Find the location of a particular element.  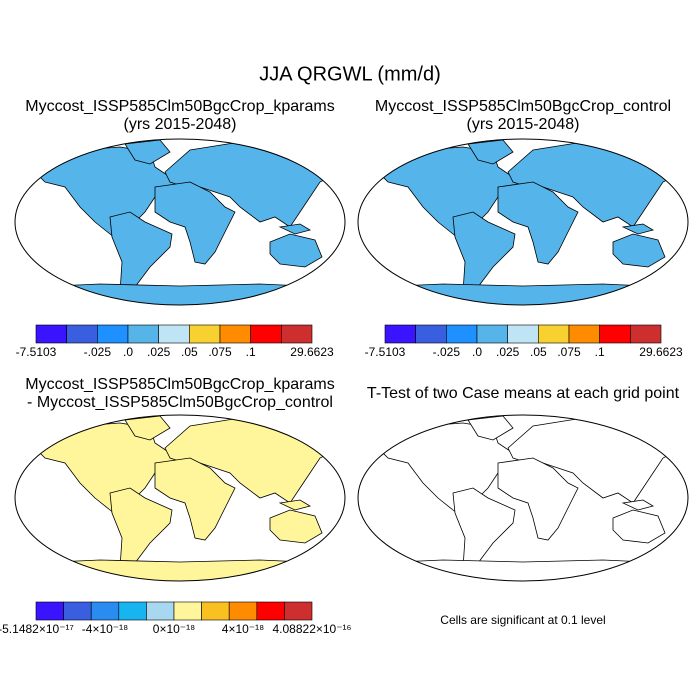

colorbar-label: -4×10⁻¹⁸ is located at coordinates (105, 629).